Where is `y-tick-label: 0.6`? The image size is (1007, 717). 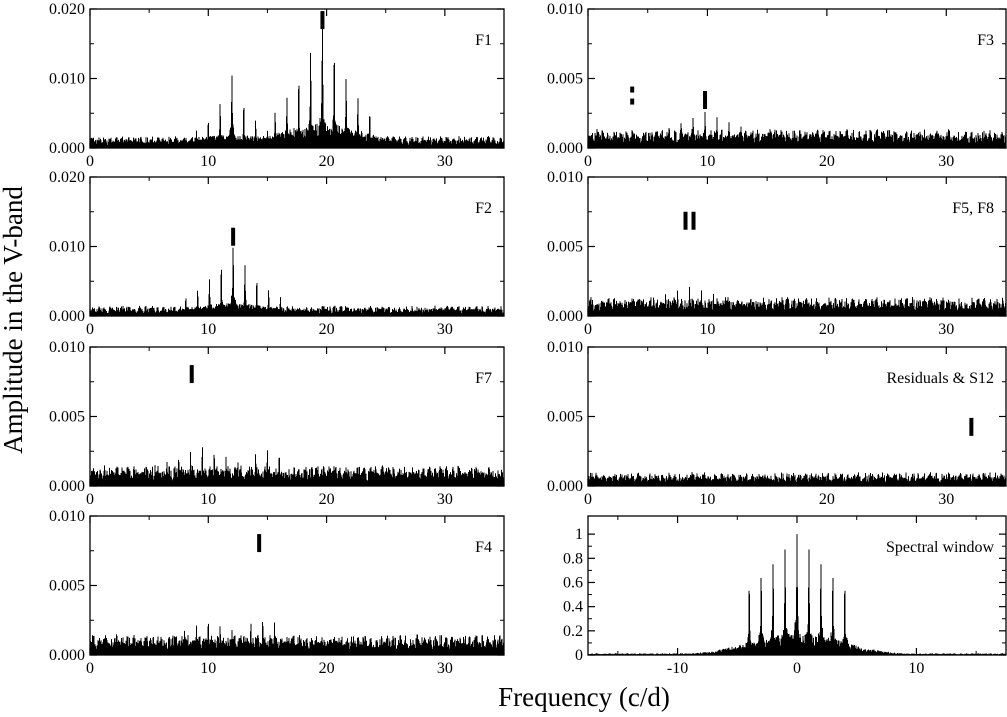 y-tick-label: 0.6 is located at coordinates (573, 582).